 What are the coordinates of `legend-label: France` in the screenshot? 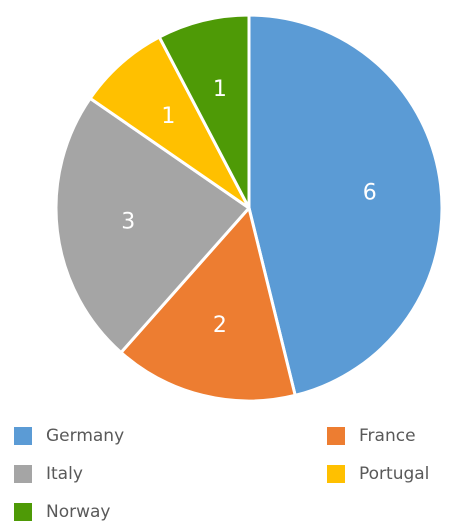 It's located at (387, 436).